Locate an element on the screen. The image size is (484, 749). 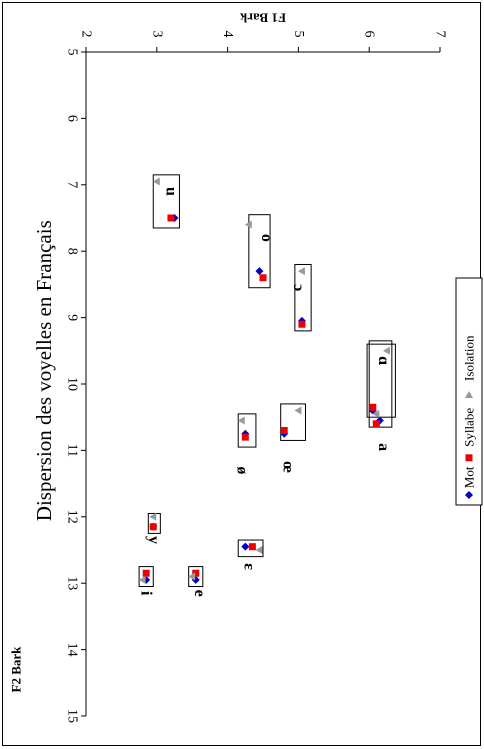
chart-title: Dispersion des voyelles en Français is located at coordinates (44, 370).